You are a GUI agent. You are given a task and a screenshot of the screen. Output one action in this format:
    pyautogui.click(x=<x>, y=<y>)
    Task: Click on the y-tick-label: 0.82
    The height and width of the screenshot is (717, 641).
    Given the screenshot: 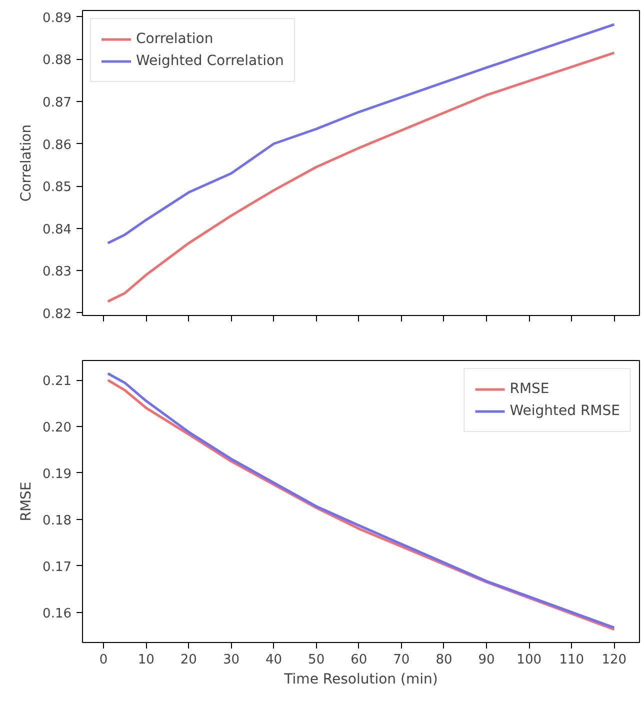 What is the action you would take?
    pyautogui.click(x=57, y=314)
    